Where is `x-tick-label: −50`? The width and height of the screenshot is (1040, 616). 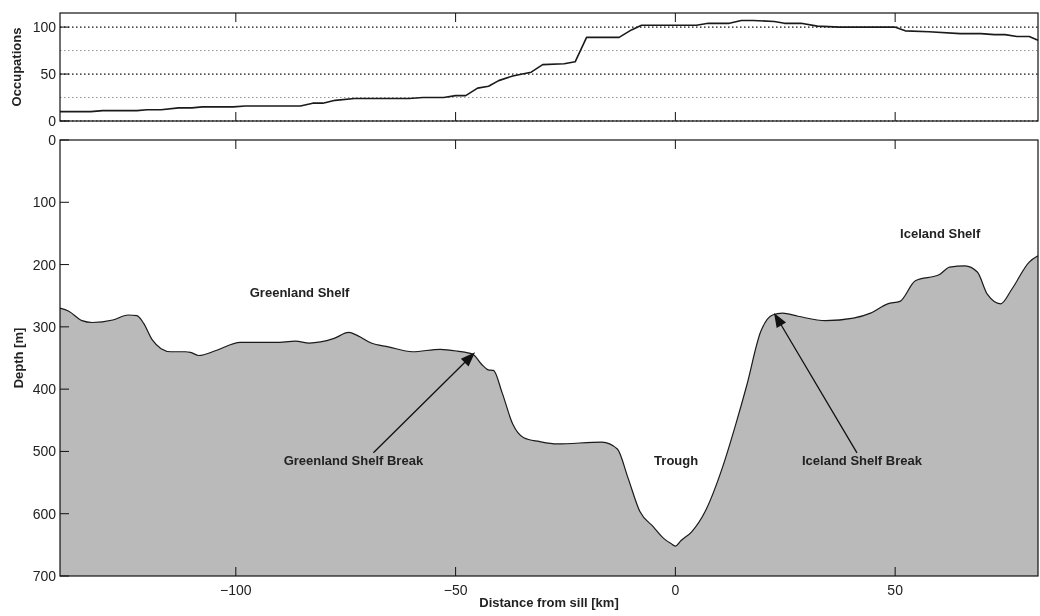 x-tick-label: −50 is located at coordinates (455, 590).